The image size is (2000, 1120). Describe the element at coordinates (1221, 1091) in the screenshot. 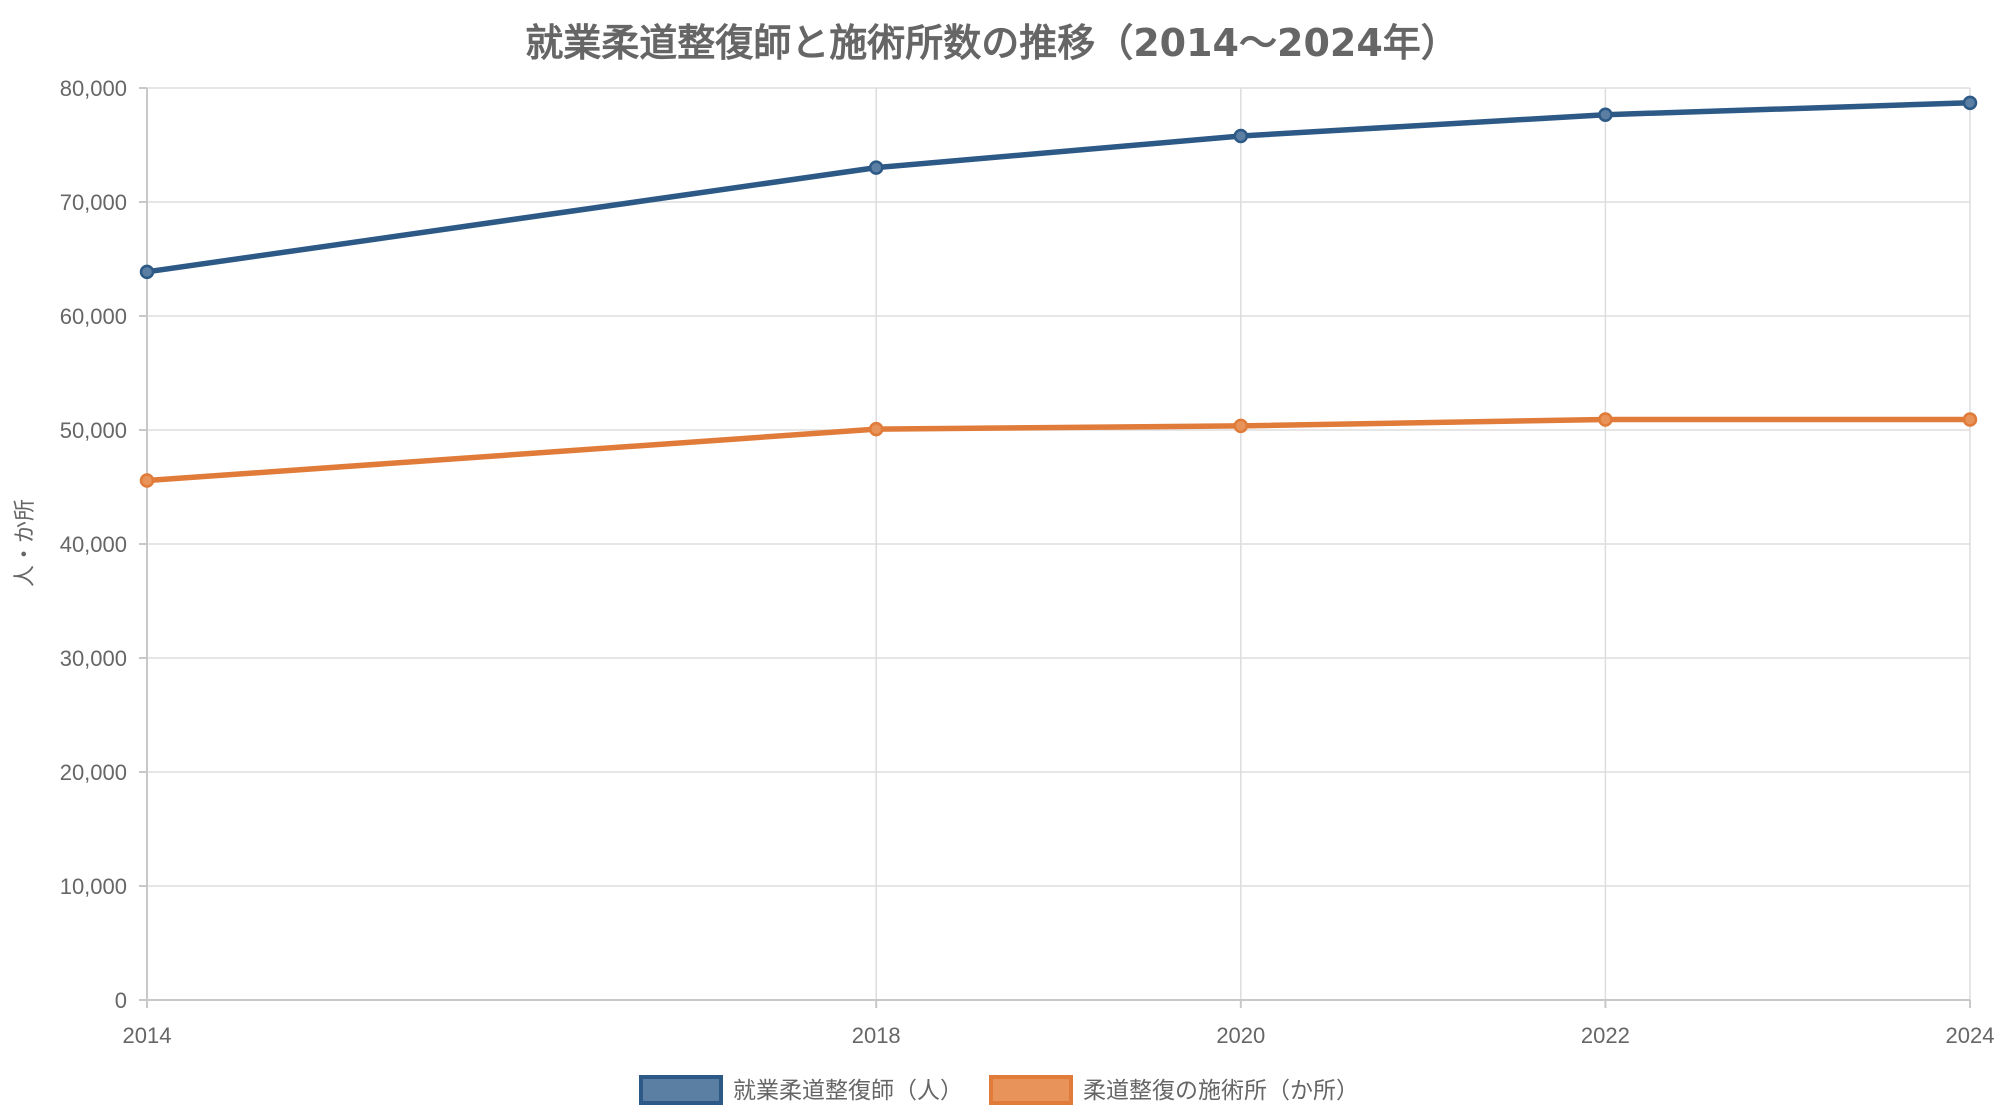

I see `legend-label: 柔道整復の施術所（か所）` at that location.